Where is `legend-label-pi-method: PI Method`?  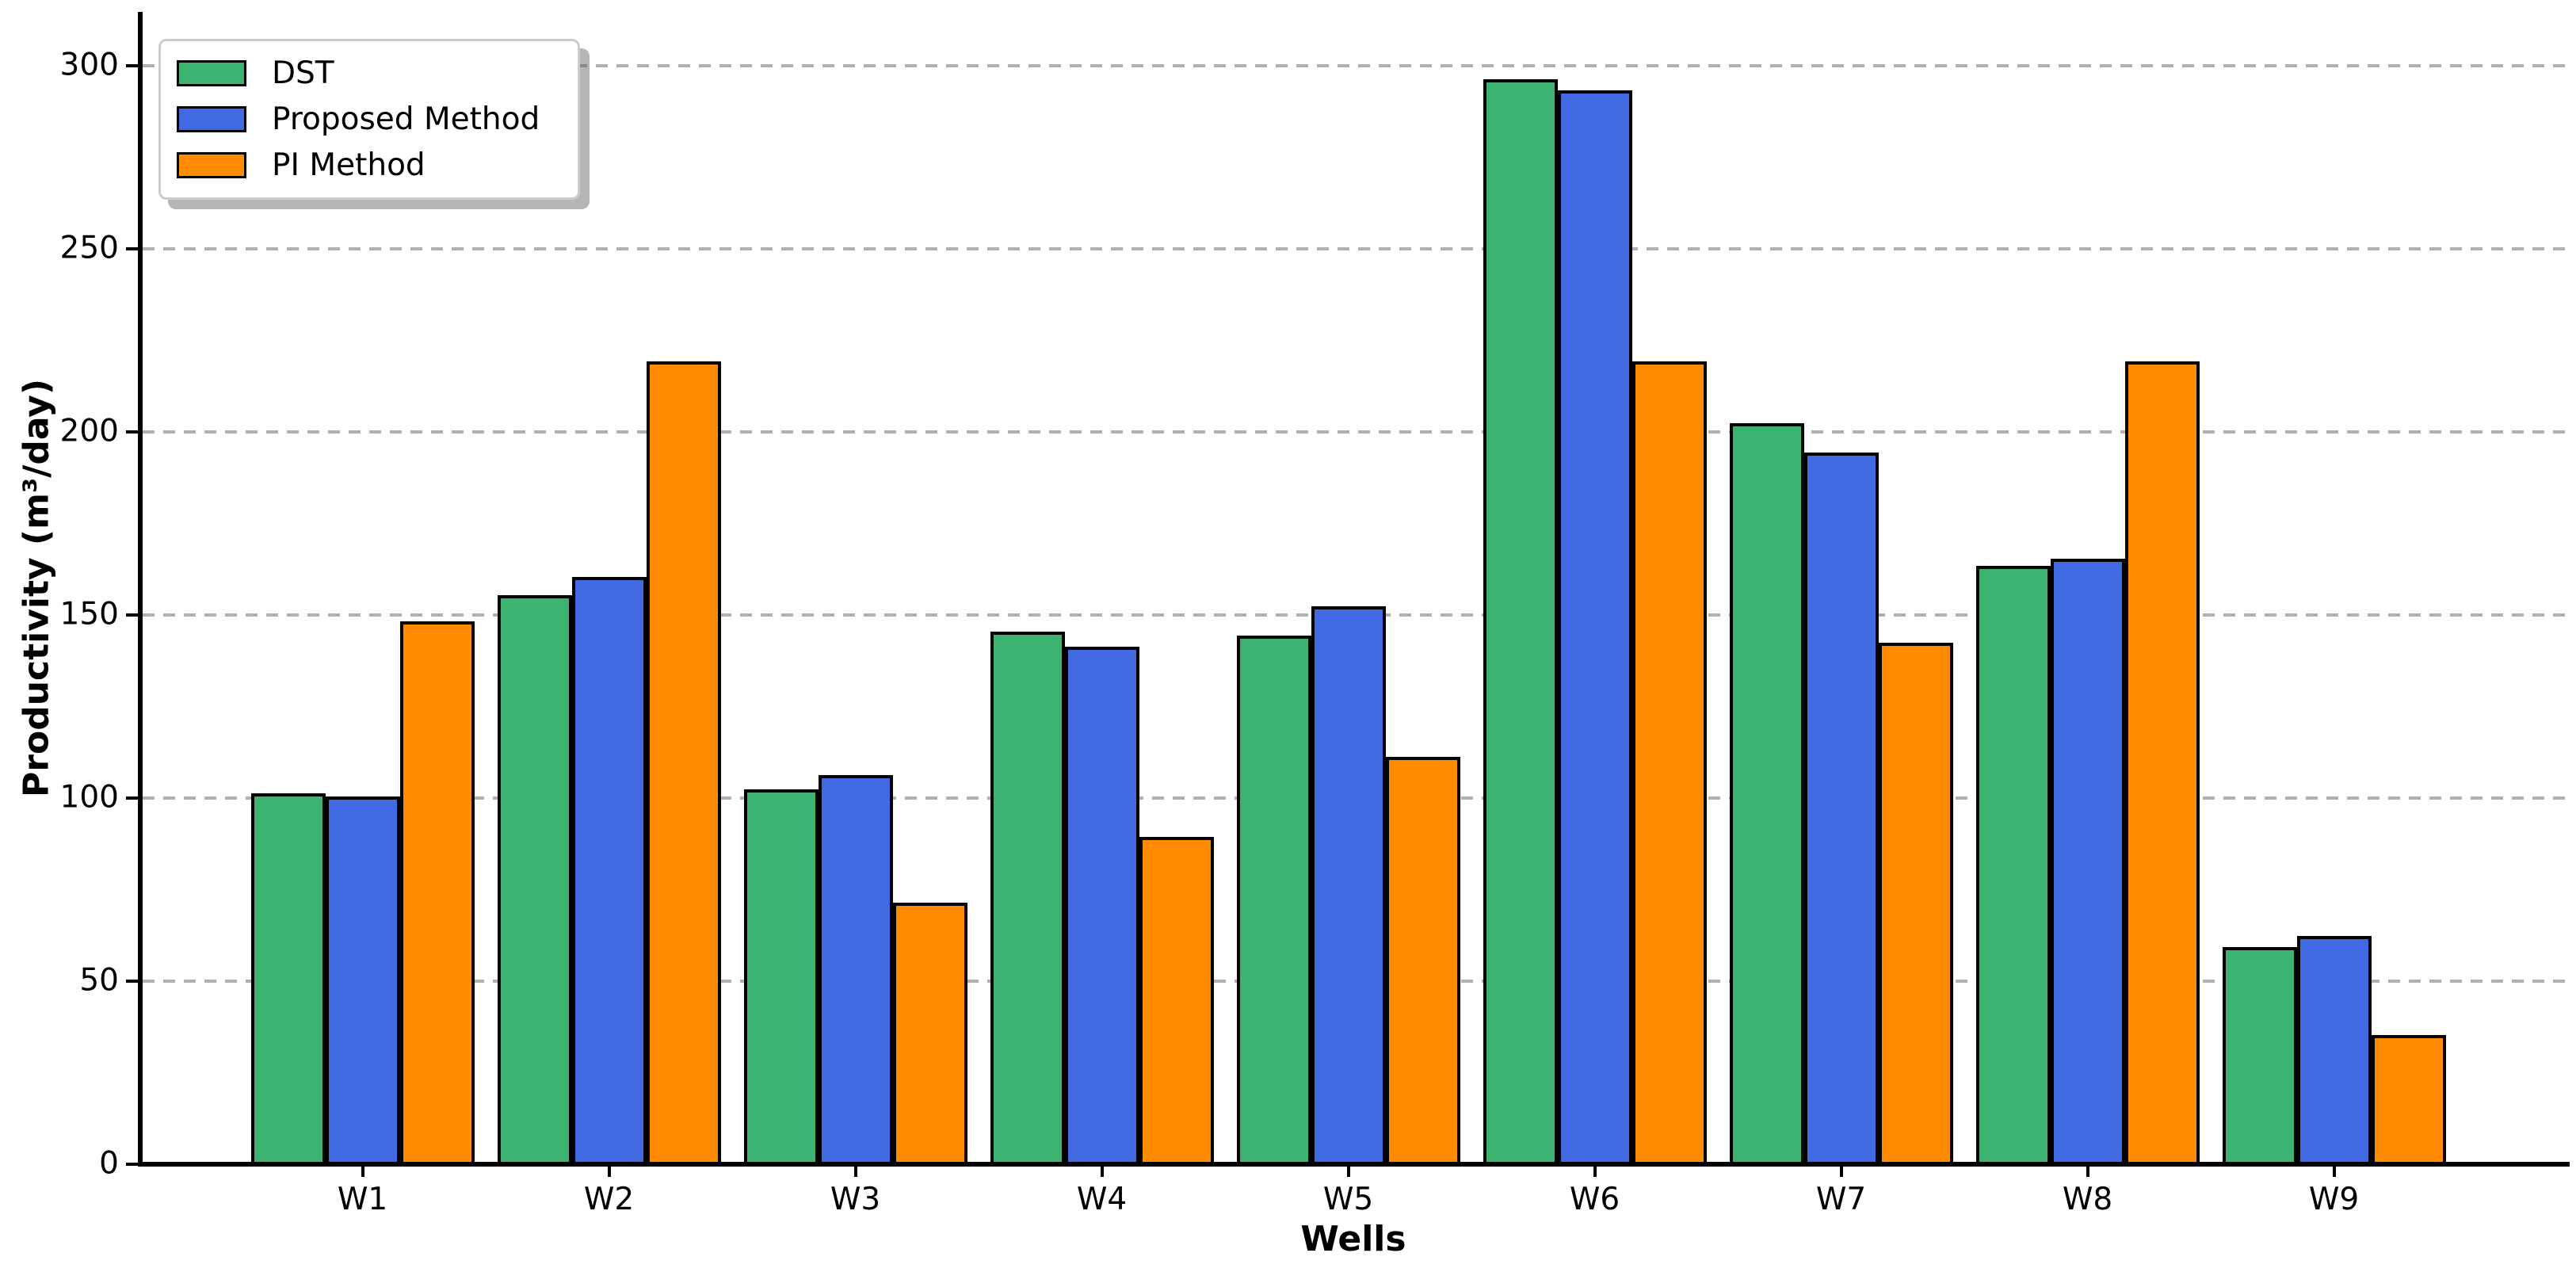 legend-label-pi-method: PI Method is located at coordinates (349, 165).